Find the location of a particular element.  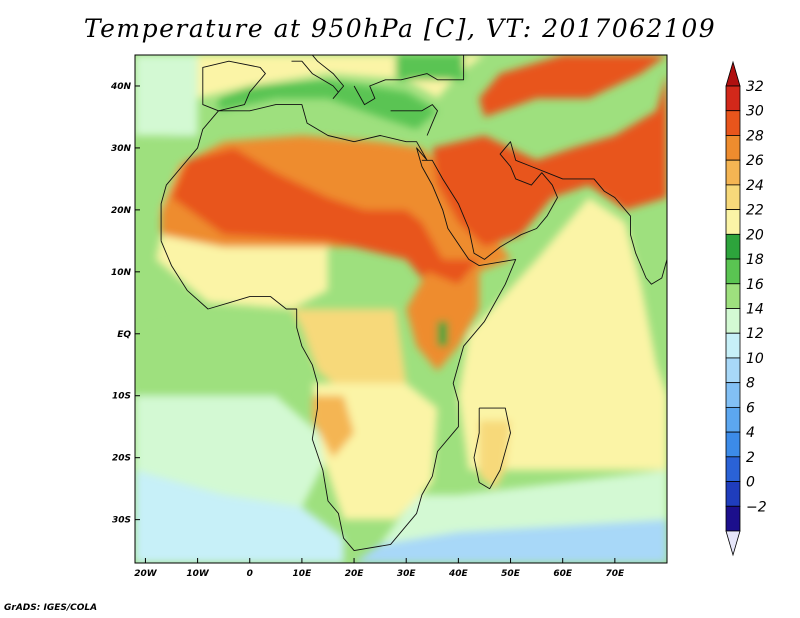

colorbar-bottom-arrow is located at coordinates (733, 543).